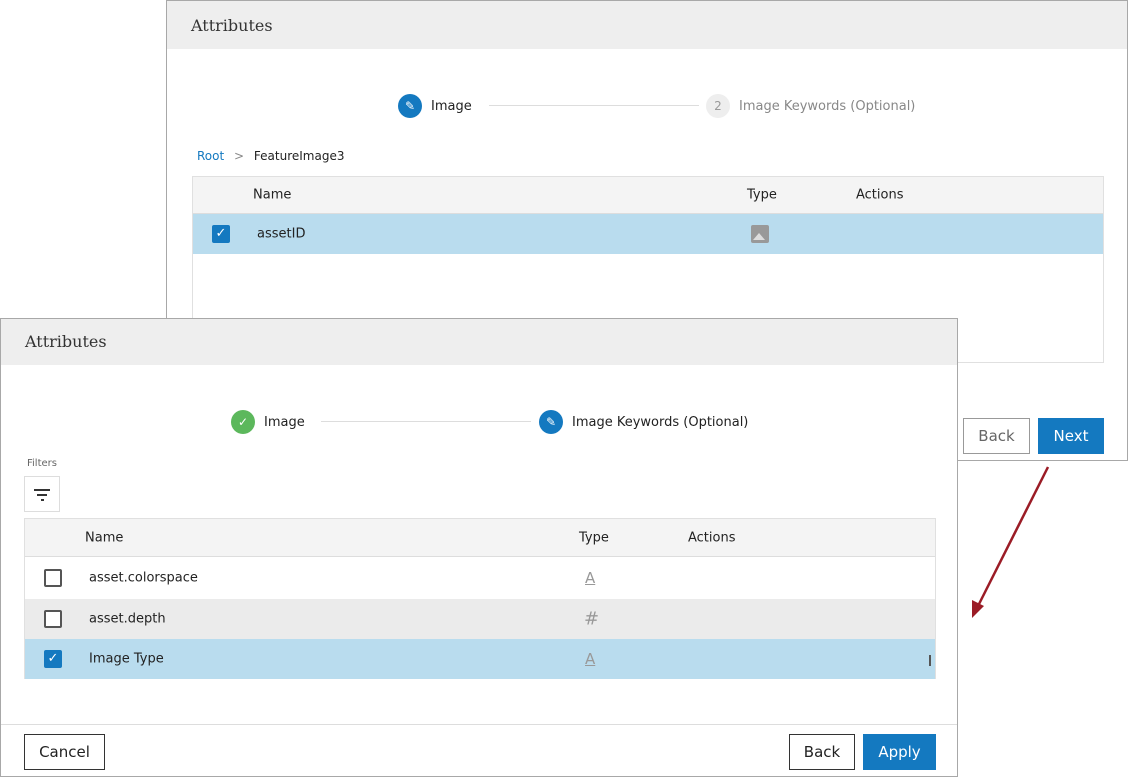  Describe the element at coordinates (143, 578) in the screenshot. I see `row-name: asset.colorspace` at that location.